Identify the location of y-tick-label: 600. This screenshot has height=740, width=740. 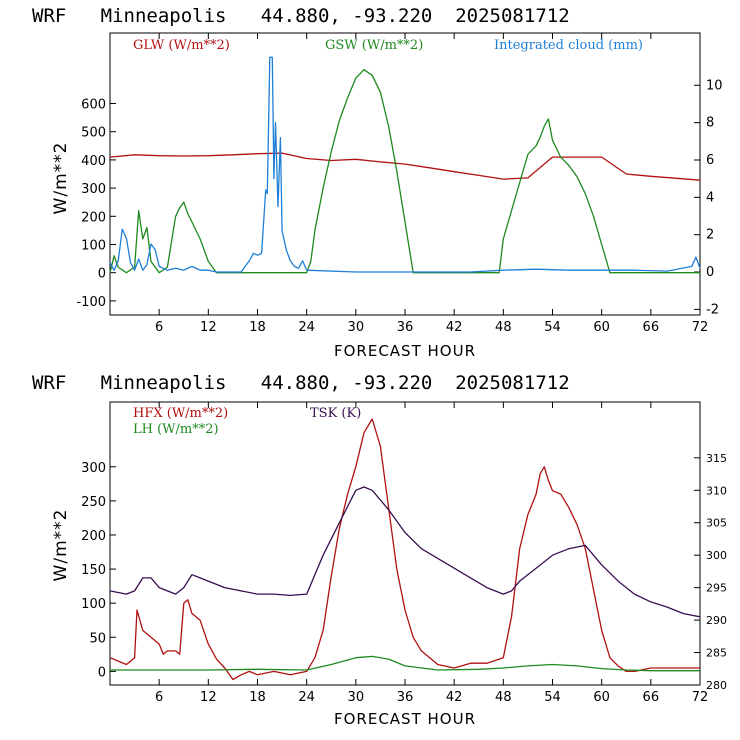
(93, 105).